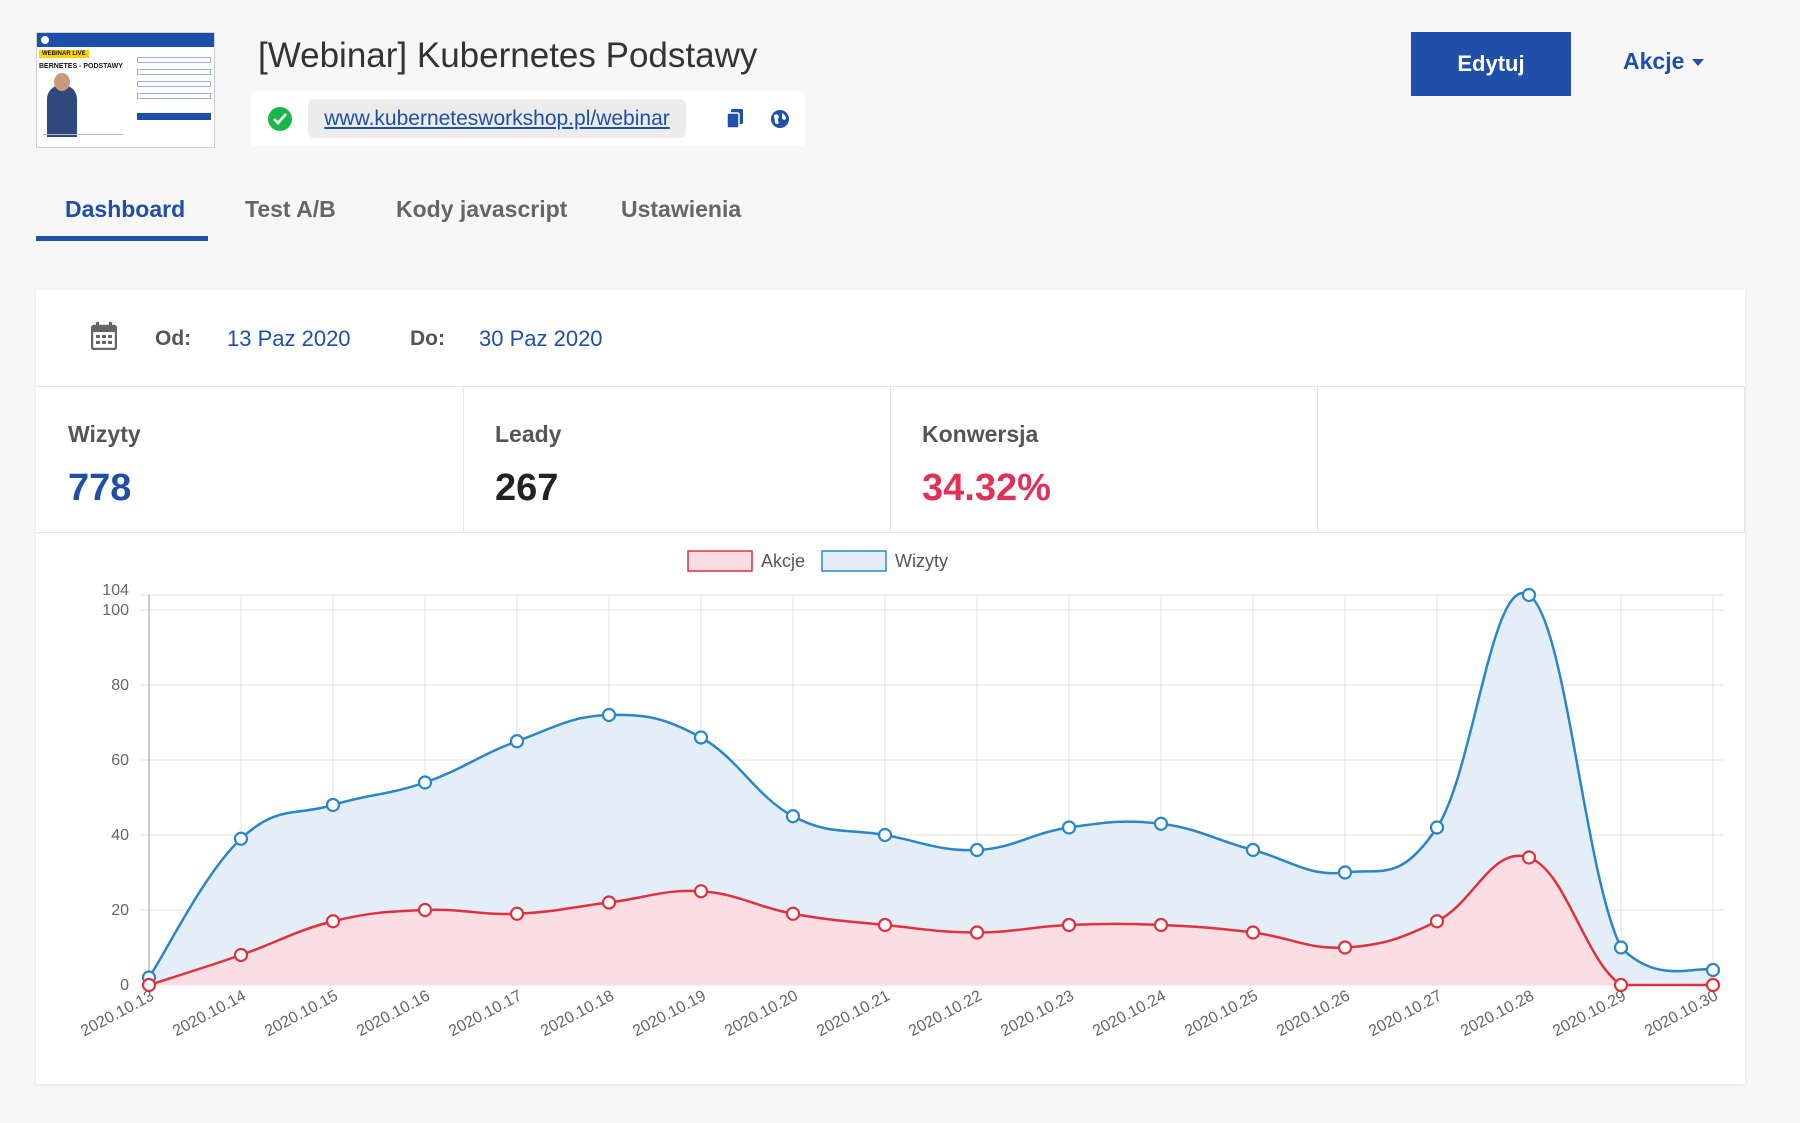  What do you see at coordinates (301, 1013) in the screenshot?
I see `x-tick-label: 2020.10.15` at bounding box center [301, 1013].